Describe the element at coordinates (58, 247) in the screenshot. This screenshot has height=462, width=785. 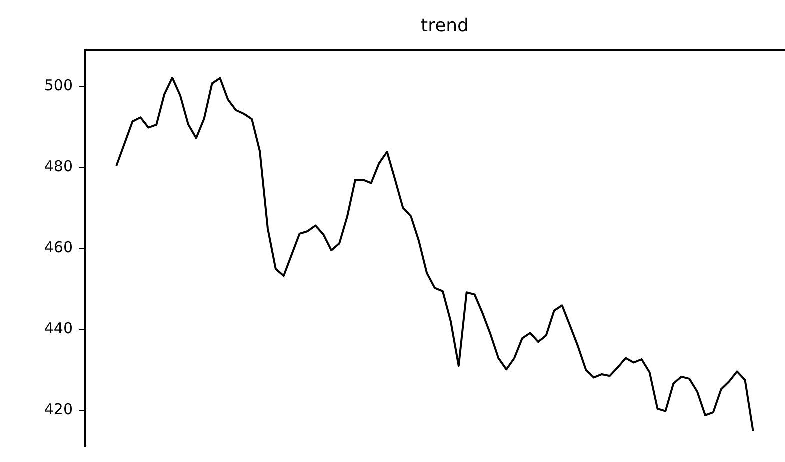
I see `y-tick-label: 460` at that location.